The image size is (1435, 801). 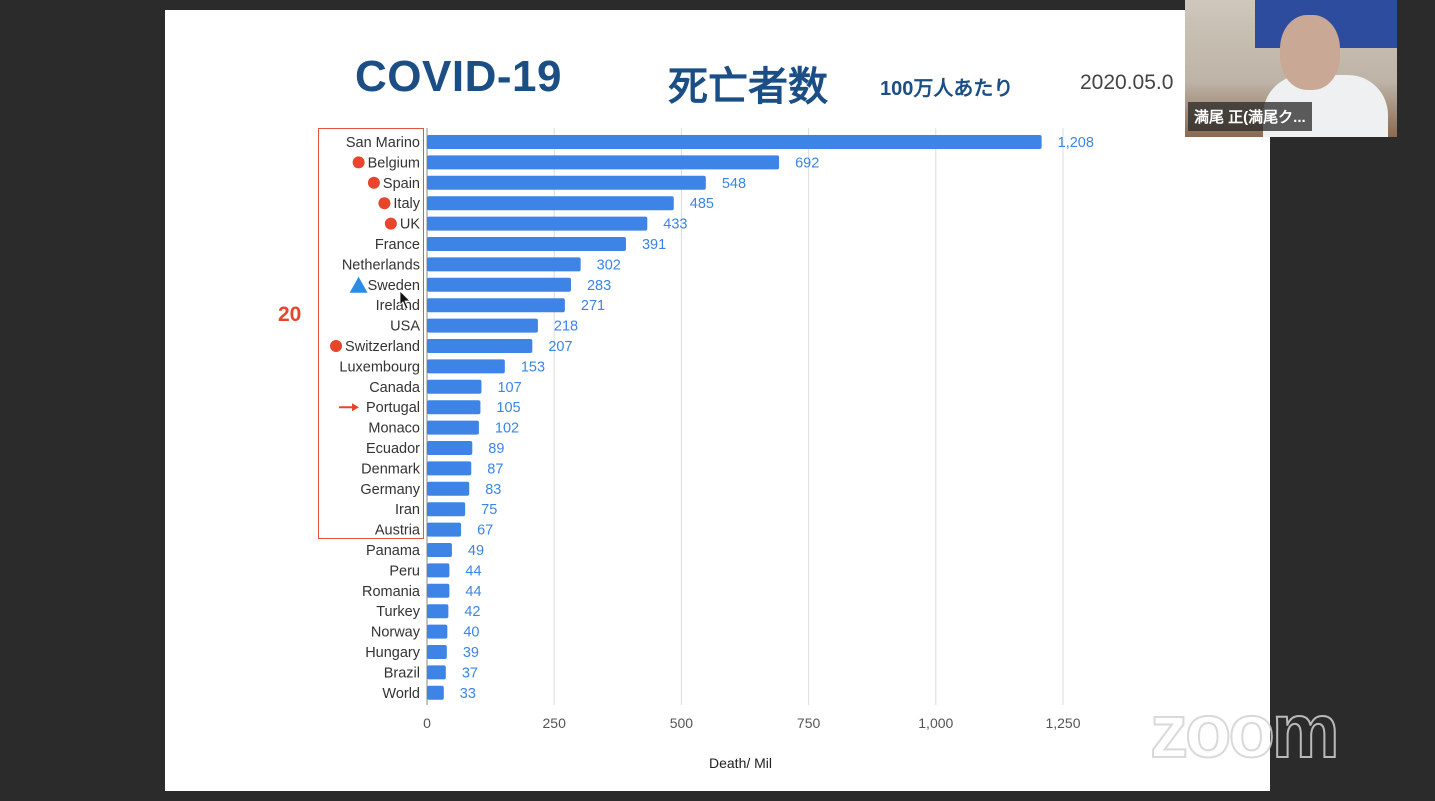 What do you see at coordinates (489, 510) in the screenshot?
I see `value-label: 75` at bounding box center [489, 510].